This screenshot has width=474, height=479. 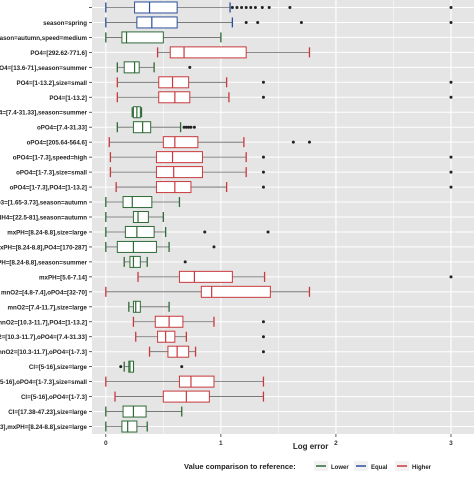 What do you see at coordinates (58, 53) in the screenshot?
I see `y-tick-label: PO4=[292.62-771.6]` at bounding box center [58, 53].